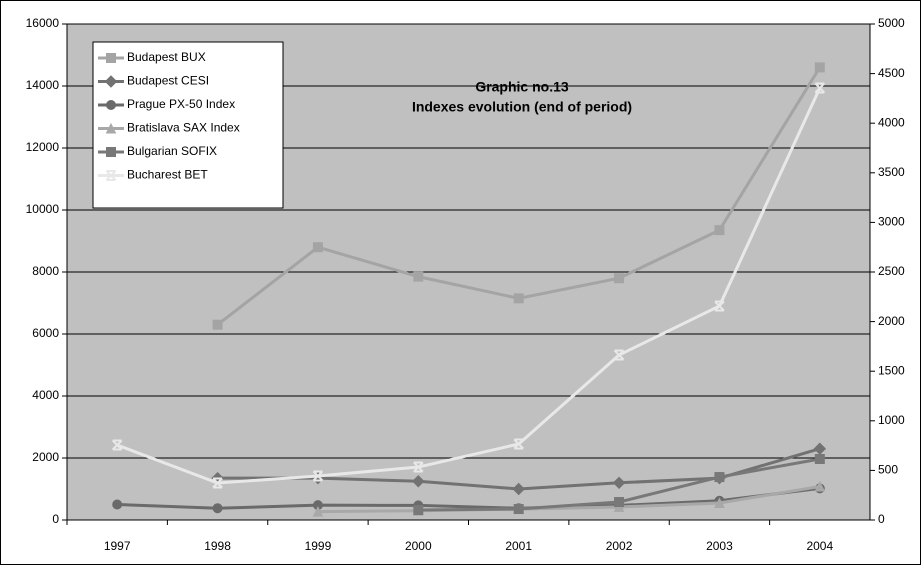 The width and height of the screenshot is (922, 566). Describe the element at coordinates (719, 546) in the screenshot. I see `x-tick-label: 2003` at that location.